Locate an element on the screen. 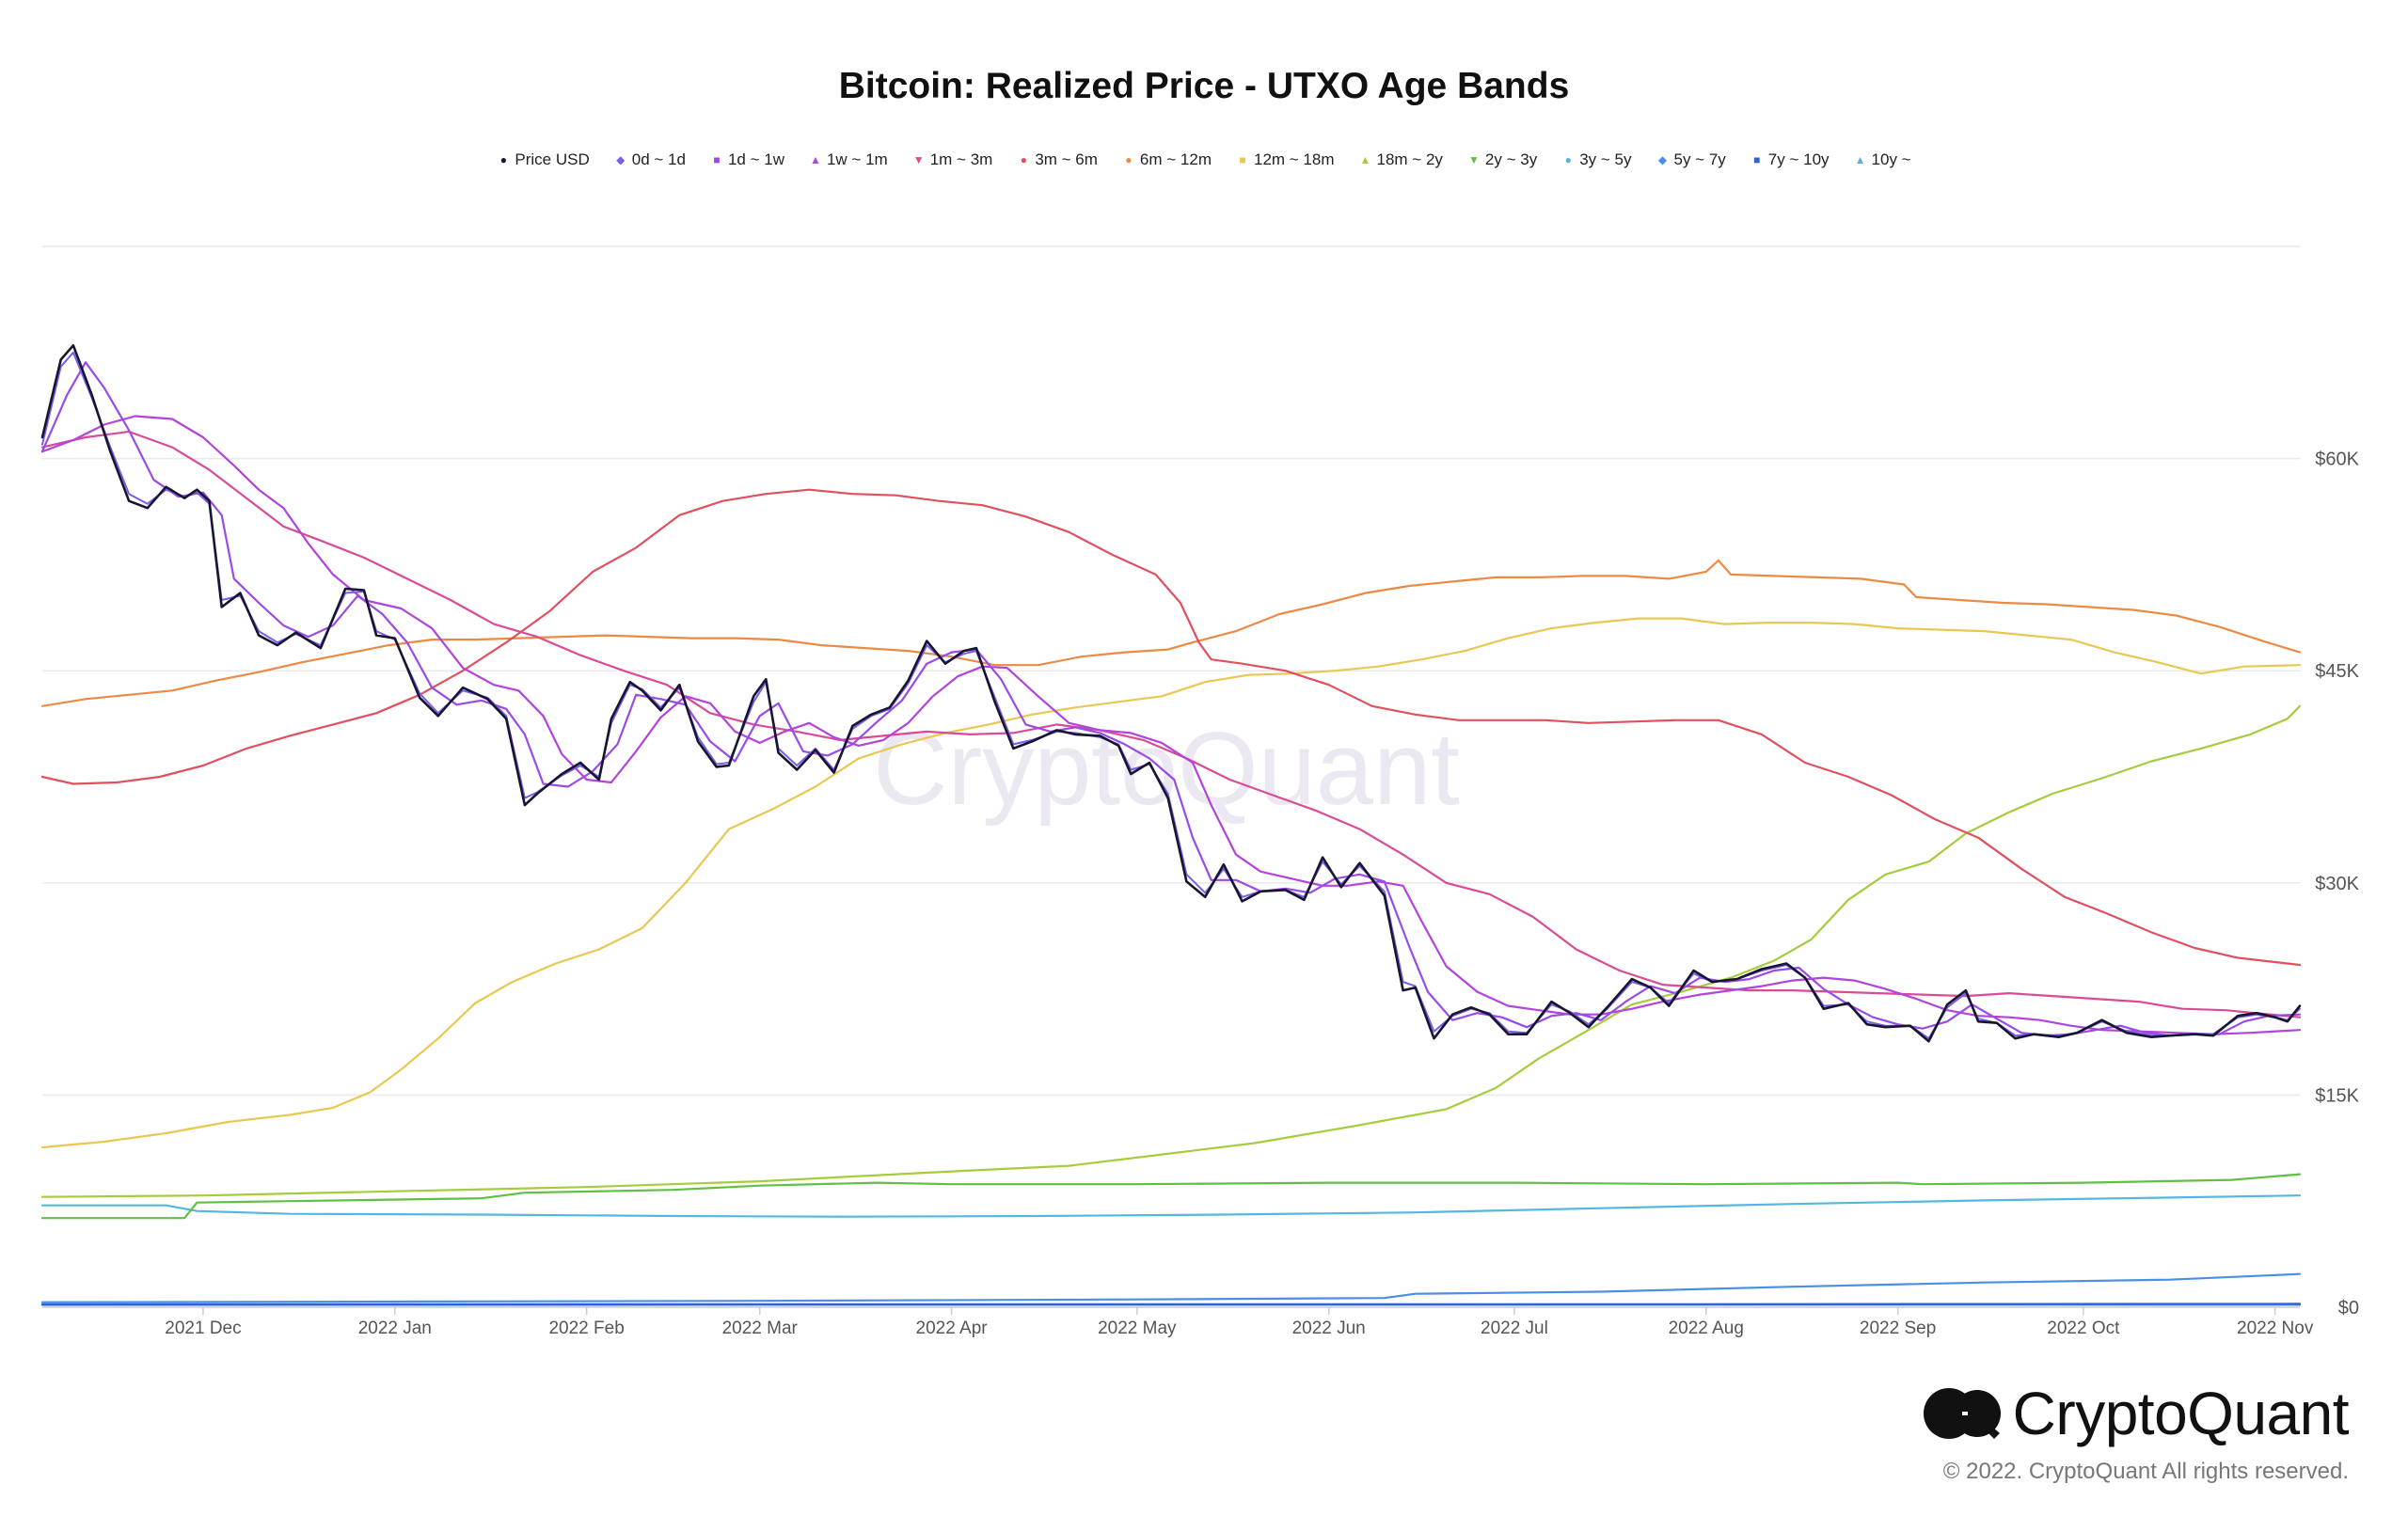  copyright-text: © 2022. CryptoQuant All rights reserved. is located at coordinates (2146, 1471).